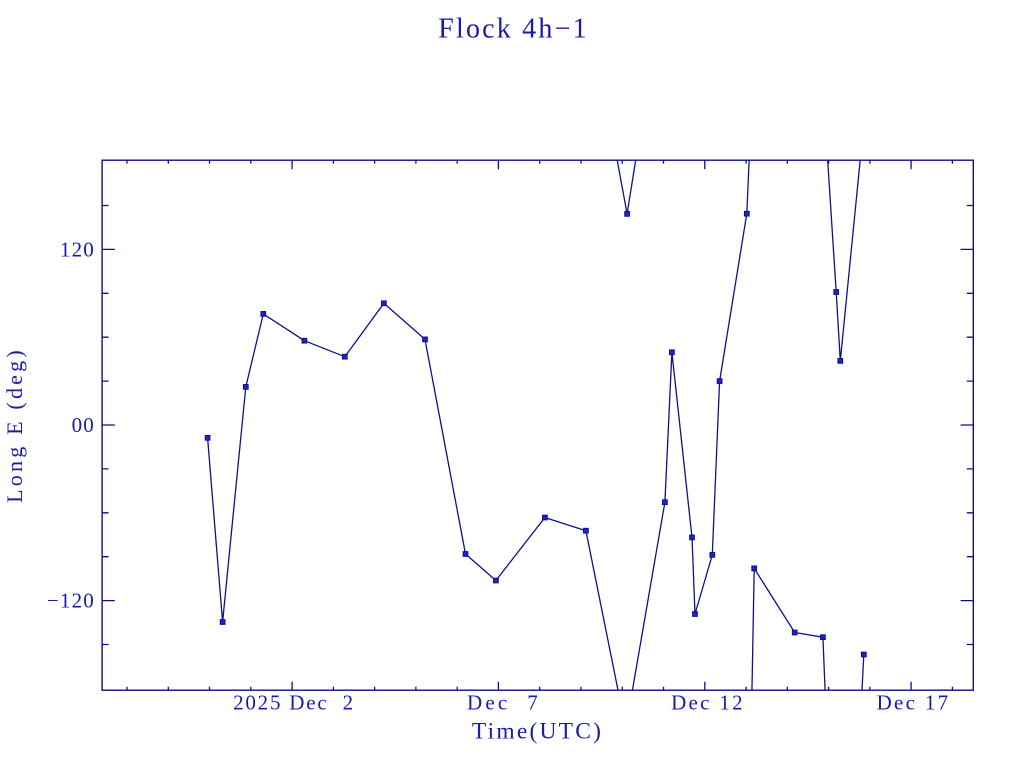 The width and height of the screenshot is (1024, 768). Describe the element at coordinates (537, 731) in the screenshot. I see `svg-text: Time(UTC)` at that location.